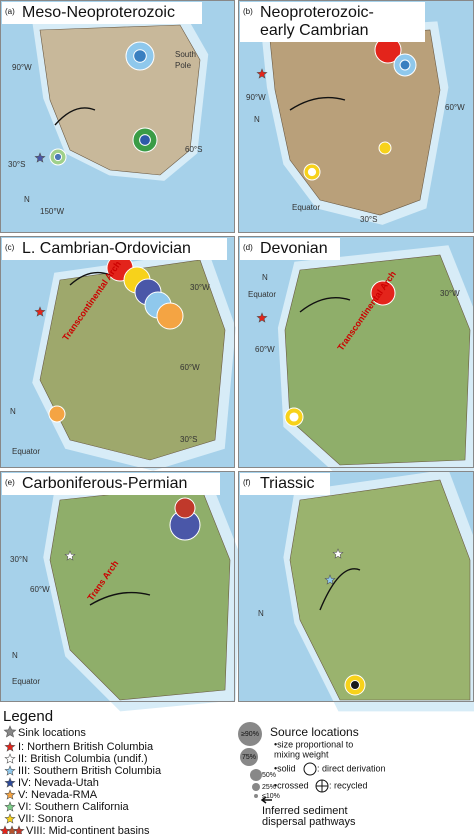 This screenshot has height=834, width=474. I want to click on legend-item: VII: Sonora, so click(46, 819).